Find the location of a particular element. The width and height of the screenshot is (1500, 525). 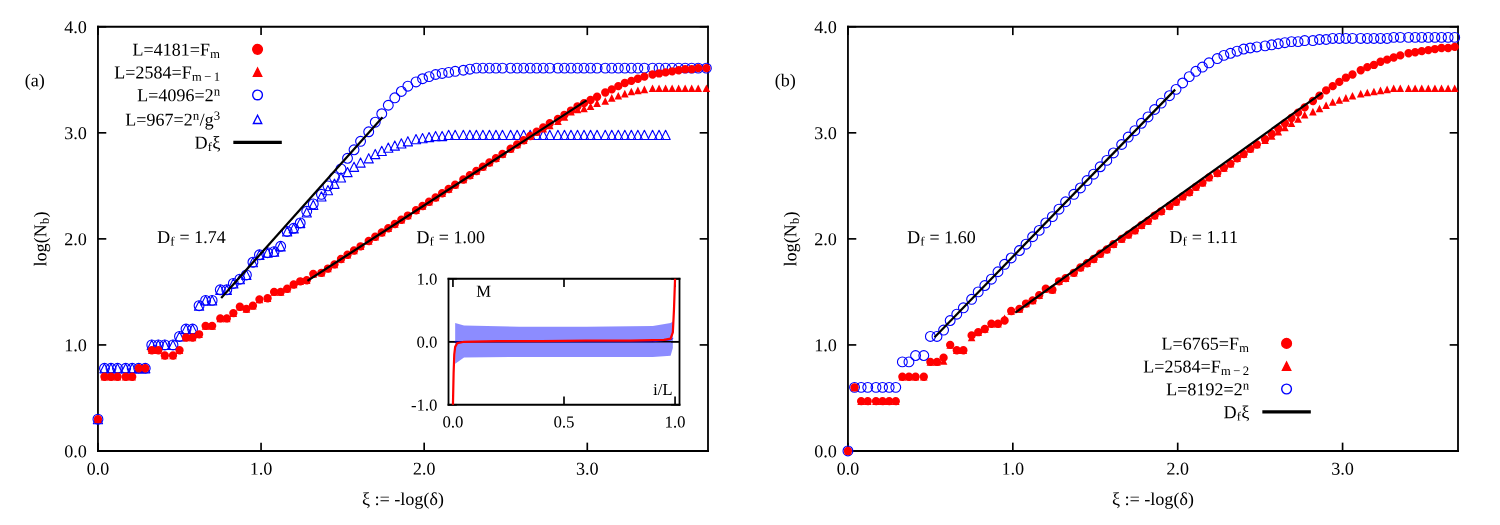

text: (a) is located at coordinates (34, 82).